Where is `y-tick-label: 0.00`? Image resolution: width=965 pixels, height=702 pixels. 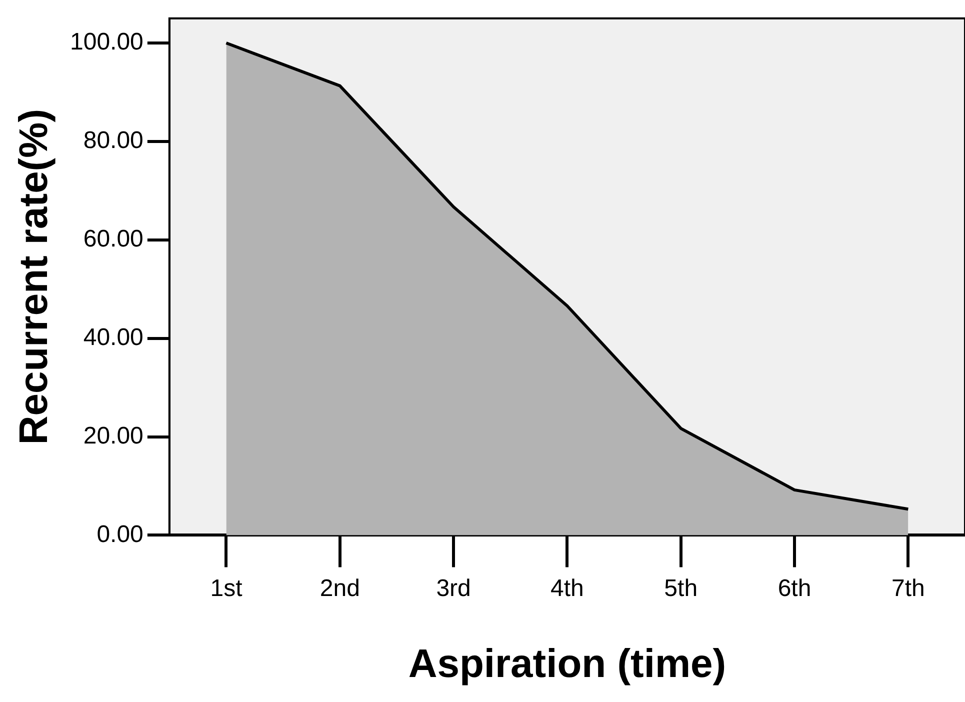
y-tick-label: 0.00 is located at coordinates (120, 534).